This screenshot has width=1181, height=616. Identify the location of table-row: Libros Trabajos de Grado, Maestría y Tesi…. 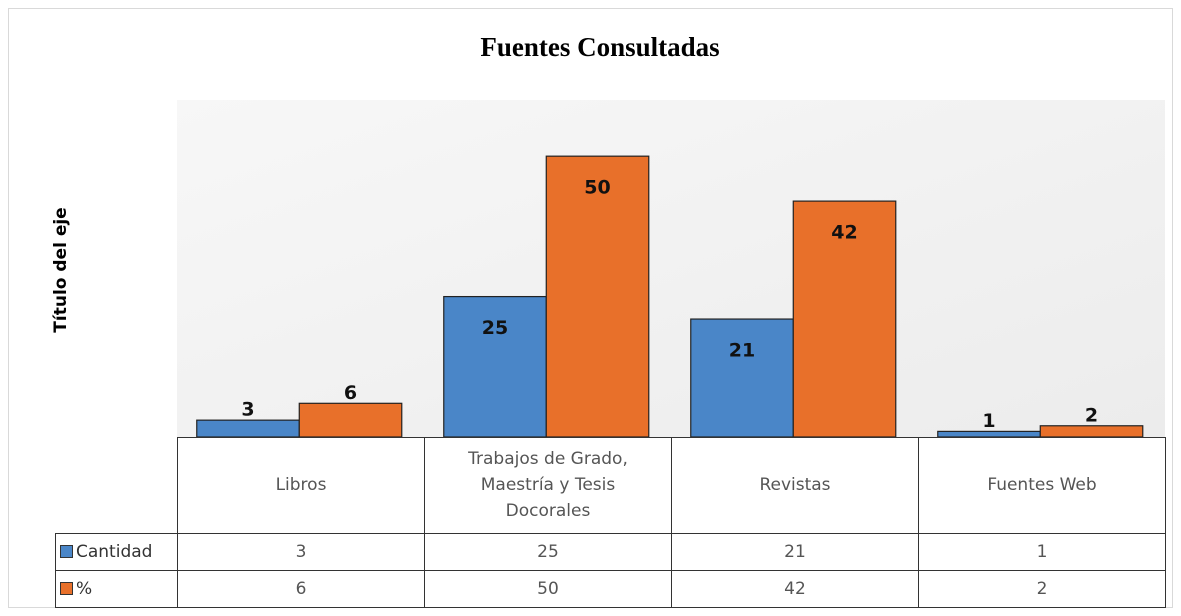
(611, 485).